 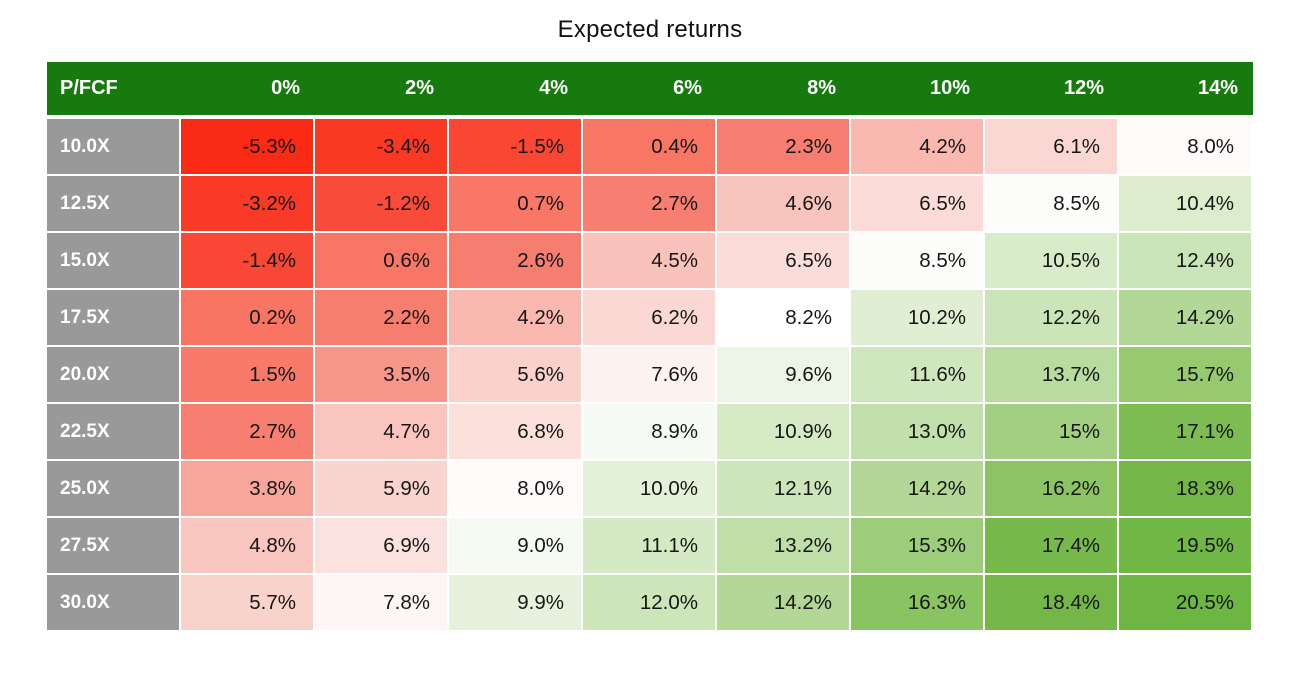 I want to click on column-header: 14%, so click(x=1186, y=88).